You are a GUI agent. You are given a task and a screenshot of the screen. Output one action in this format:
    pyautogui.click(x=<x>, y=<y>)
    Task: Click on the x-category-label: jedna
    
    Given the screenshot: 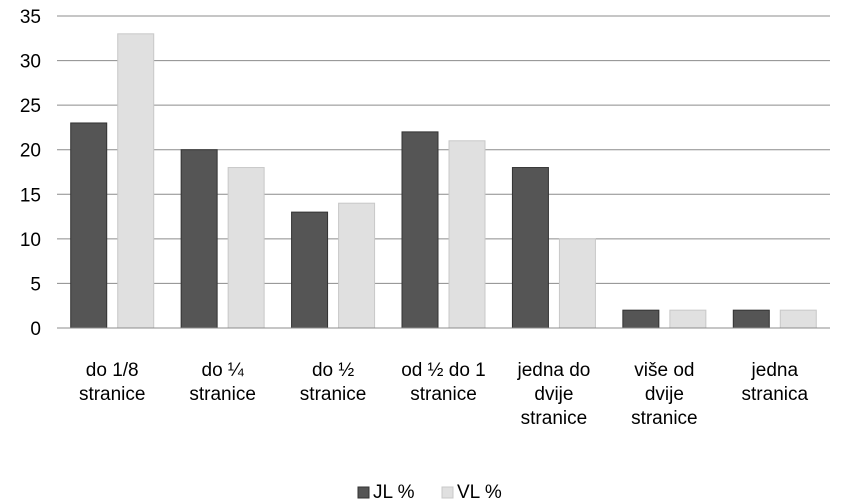 What is the action you would take?
    pyautogui.click(x=775, y=370)
    